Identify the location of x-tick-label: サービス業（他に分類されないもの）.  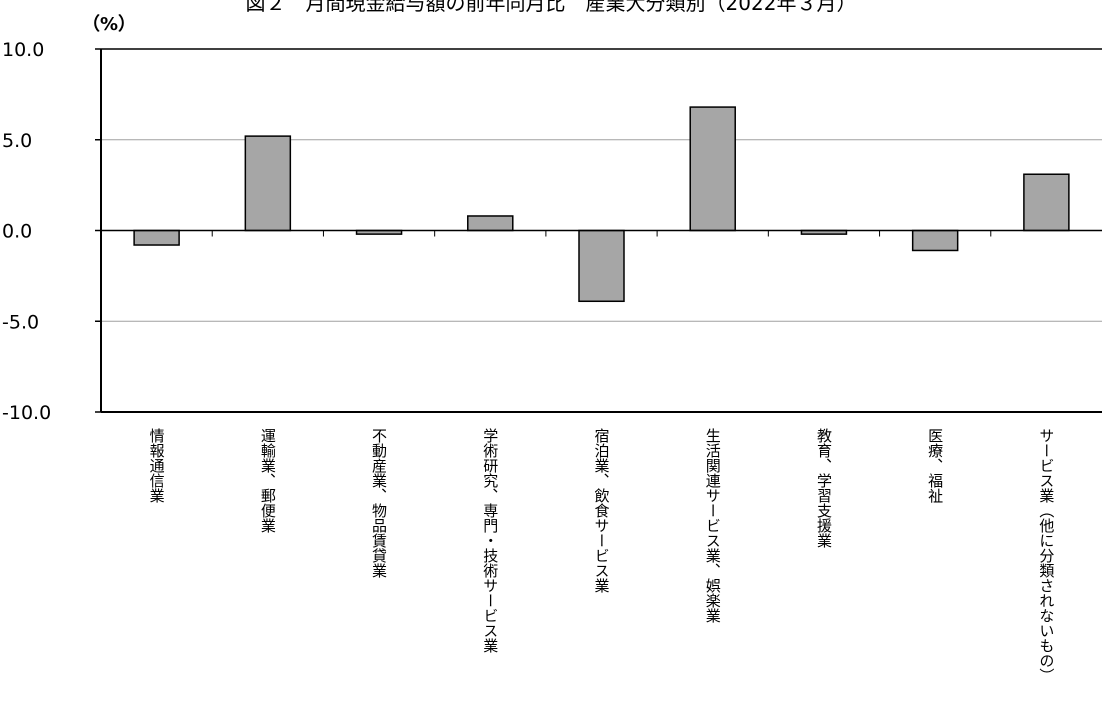
(1046, 555).